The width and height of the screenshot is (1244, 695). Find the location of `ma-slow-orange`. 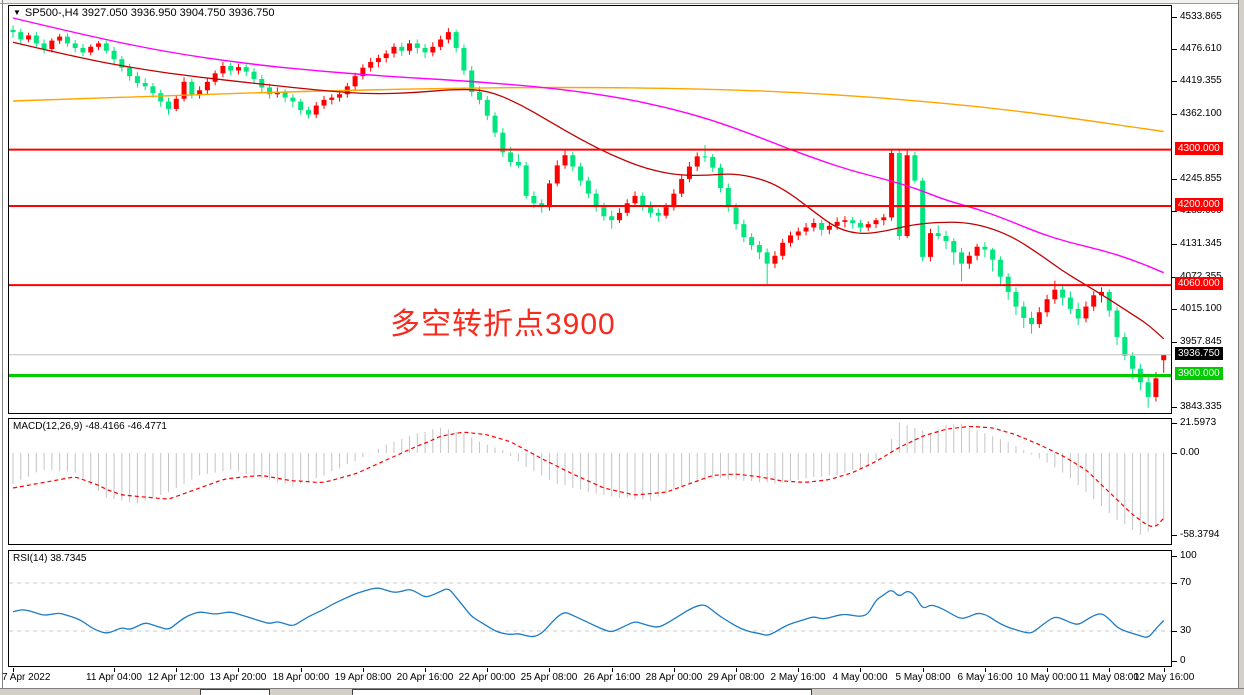

ma-slow-orange is located at coordinates (588, 109).